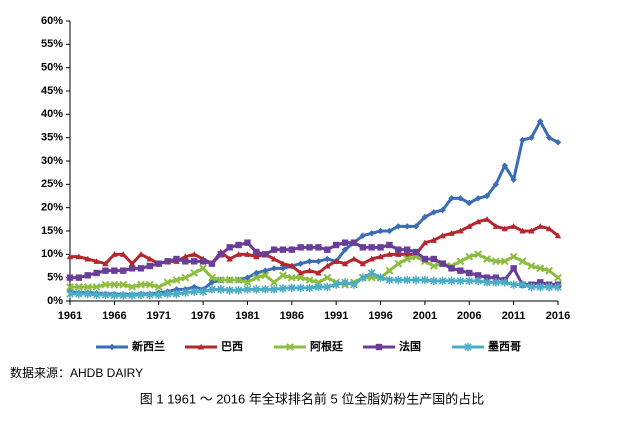 This screenshot has width=625, height=425. Describe the element at coordinates (52, 68) in the screenshot. I see `y-tick-label: 50%` at that location.